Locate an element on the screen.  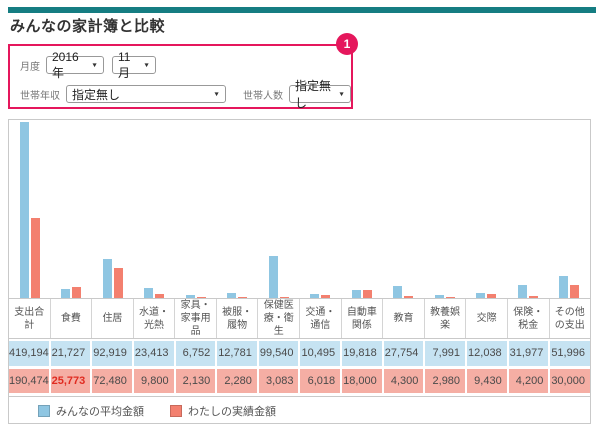
year-select: 2016年 ▼ is located at coordinates (75, 65).